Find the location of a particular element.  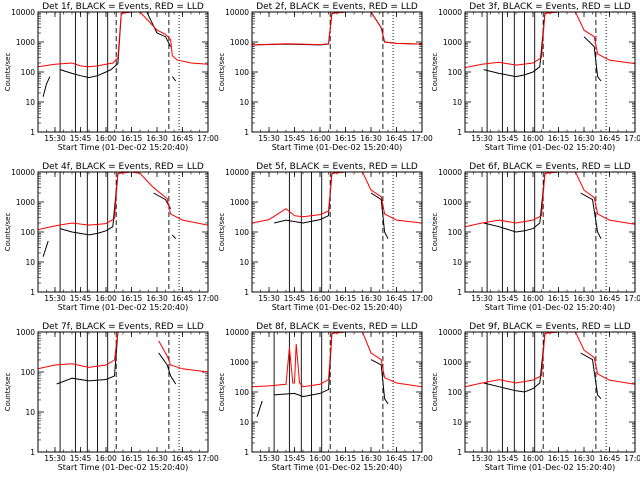

plot-title: Det 2f, BLACK = Events, RED = LLD is located at coordinates (337, 7).